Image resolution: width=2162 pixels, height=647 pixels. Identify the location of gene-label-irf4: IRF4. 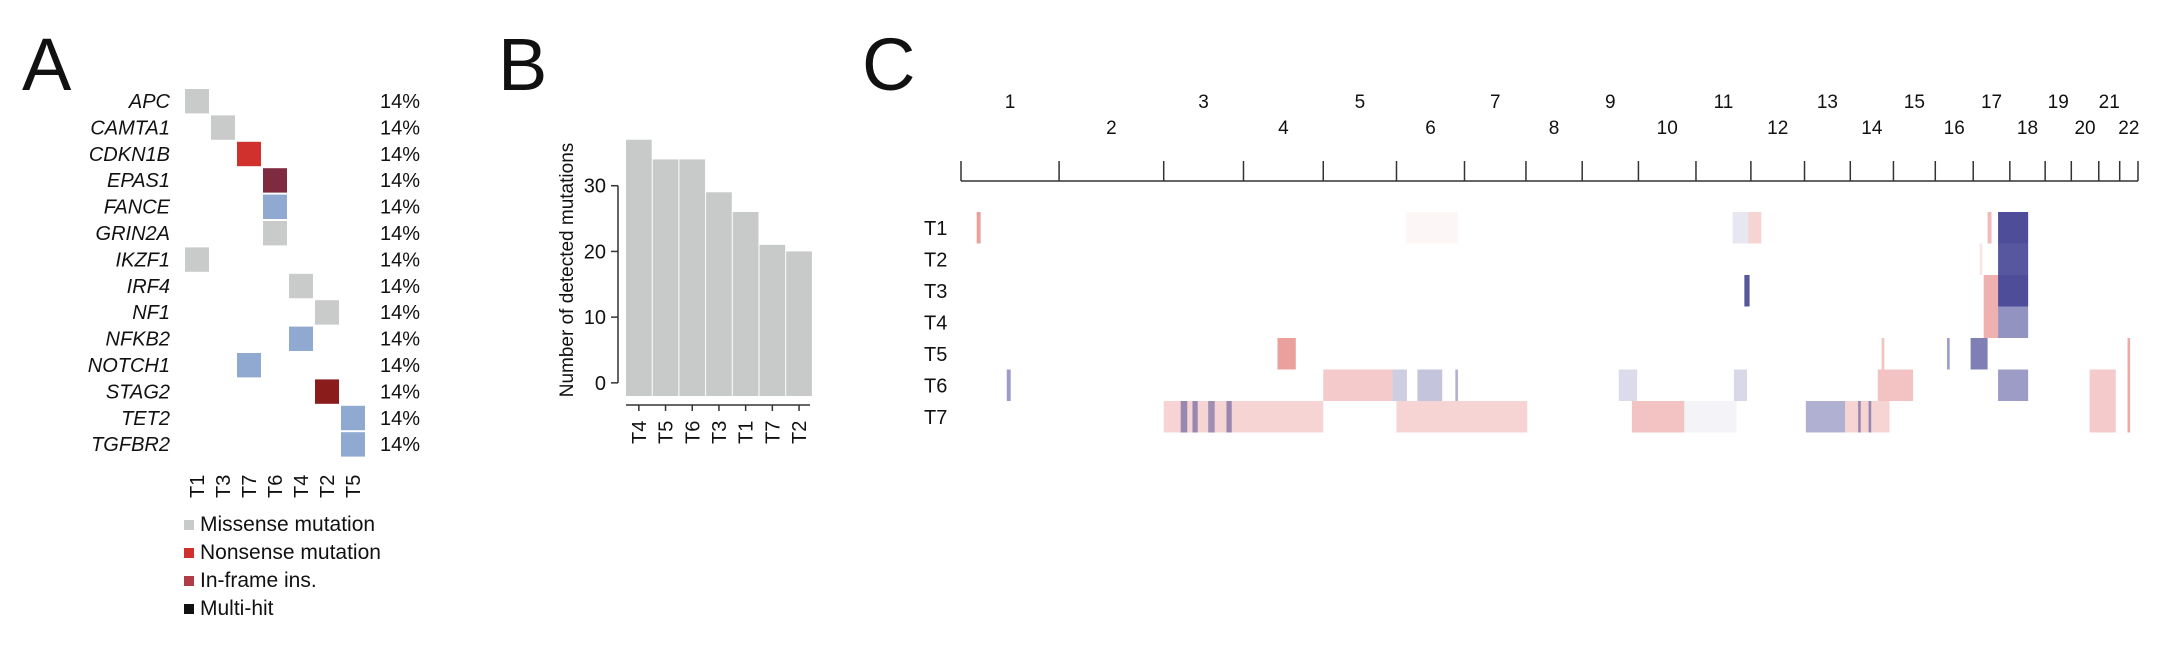
(148, 287).